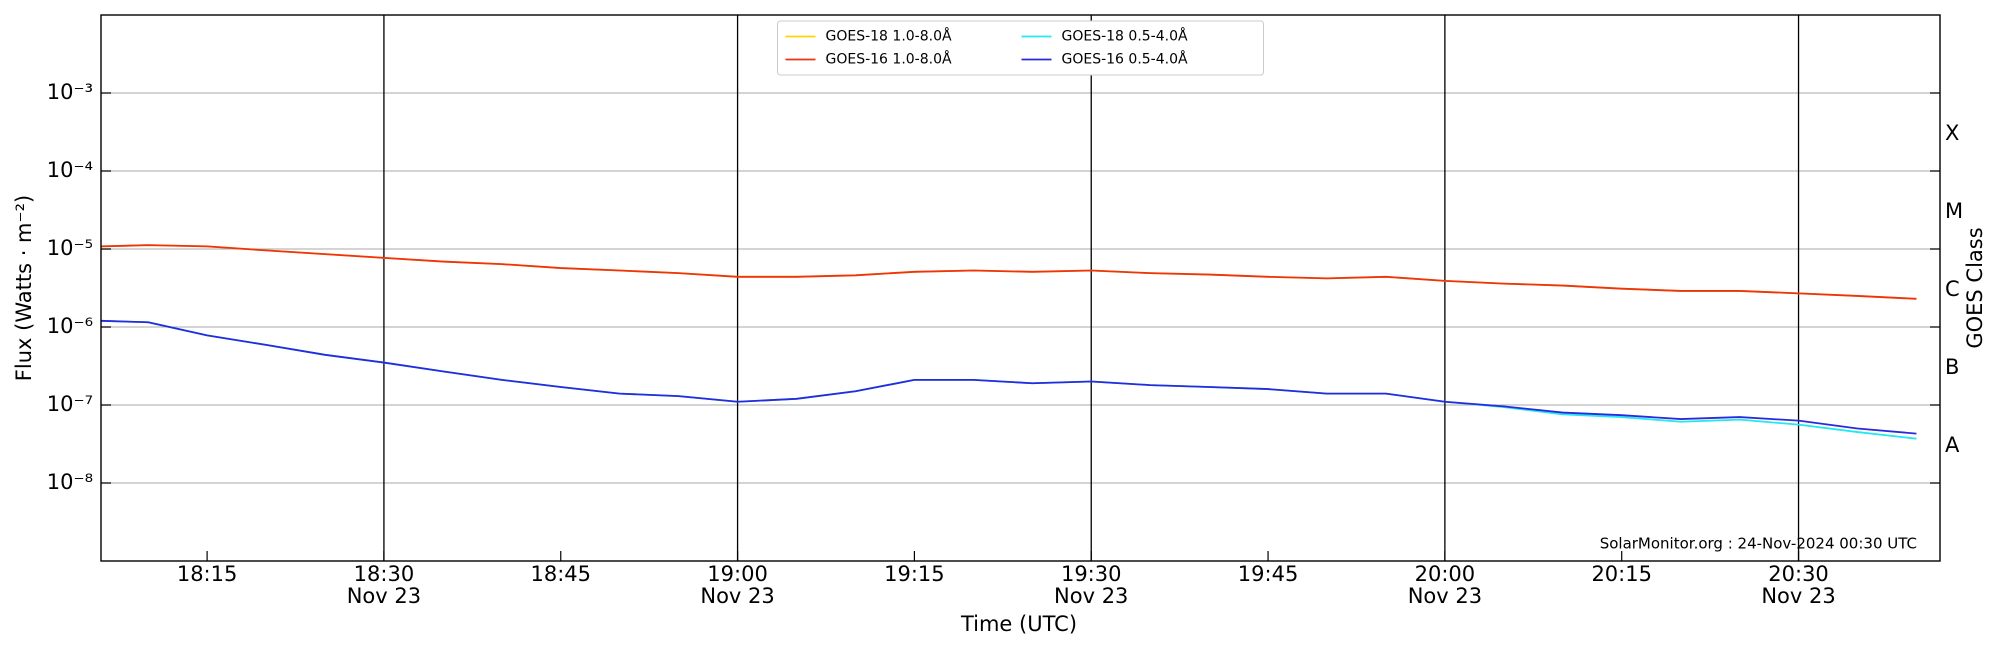  I want to click on x-tick-label: 20:00, so click(1445, 574).